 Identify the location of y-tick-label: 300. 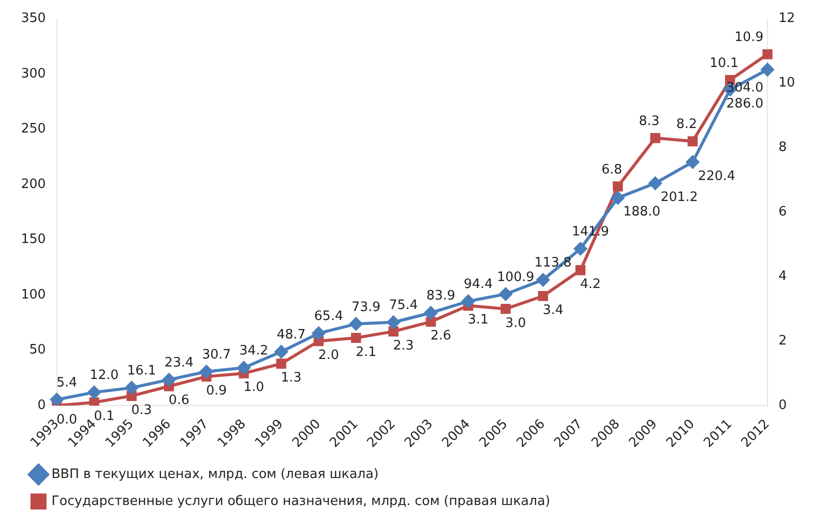
(33, 74).